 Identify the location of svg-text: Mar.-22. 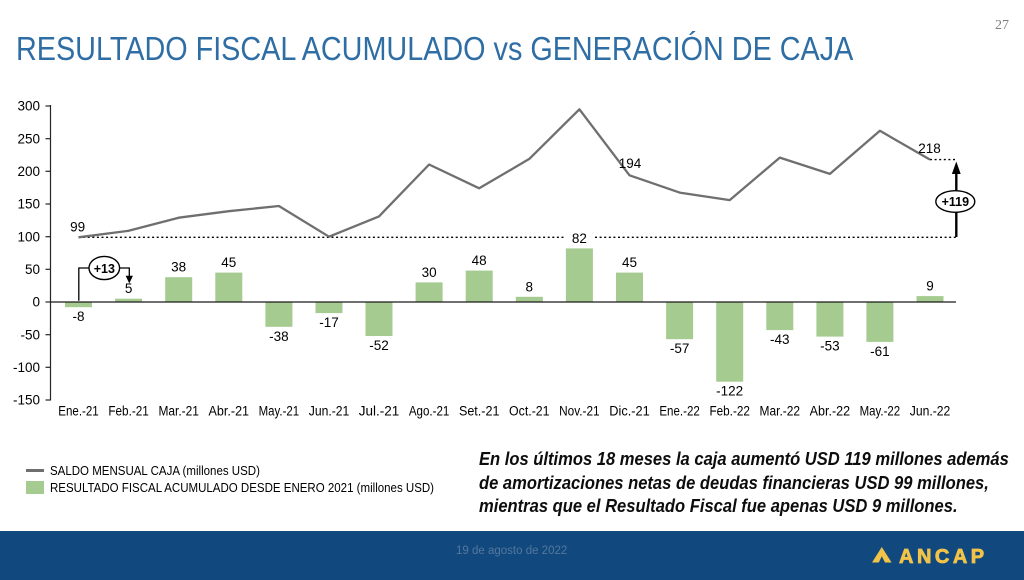
(780, 411).